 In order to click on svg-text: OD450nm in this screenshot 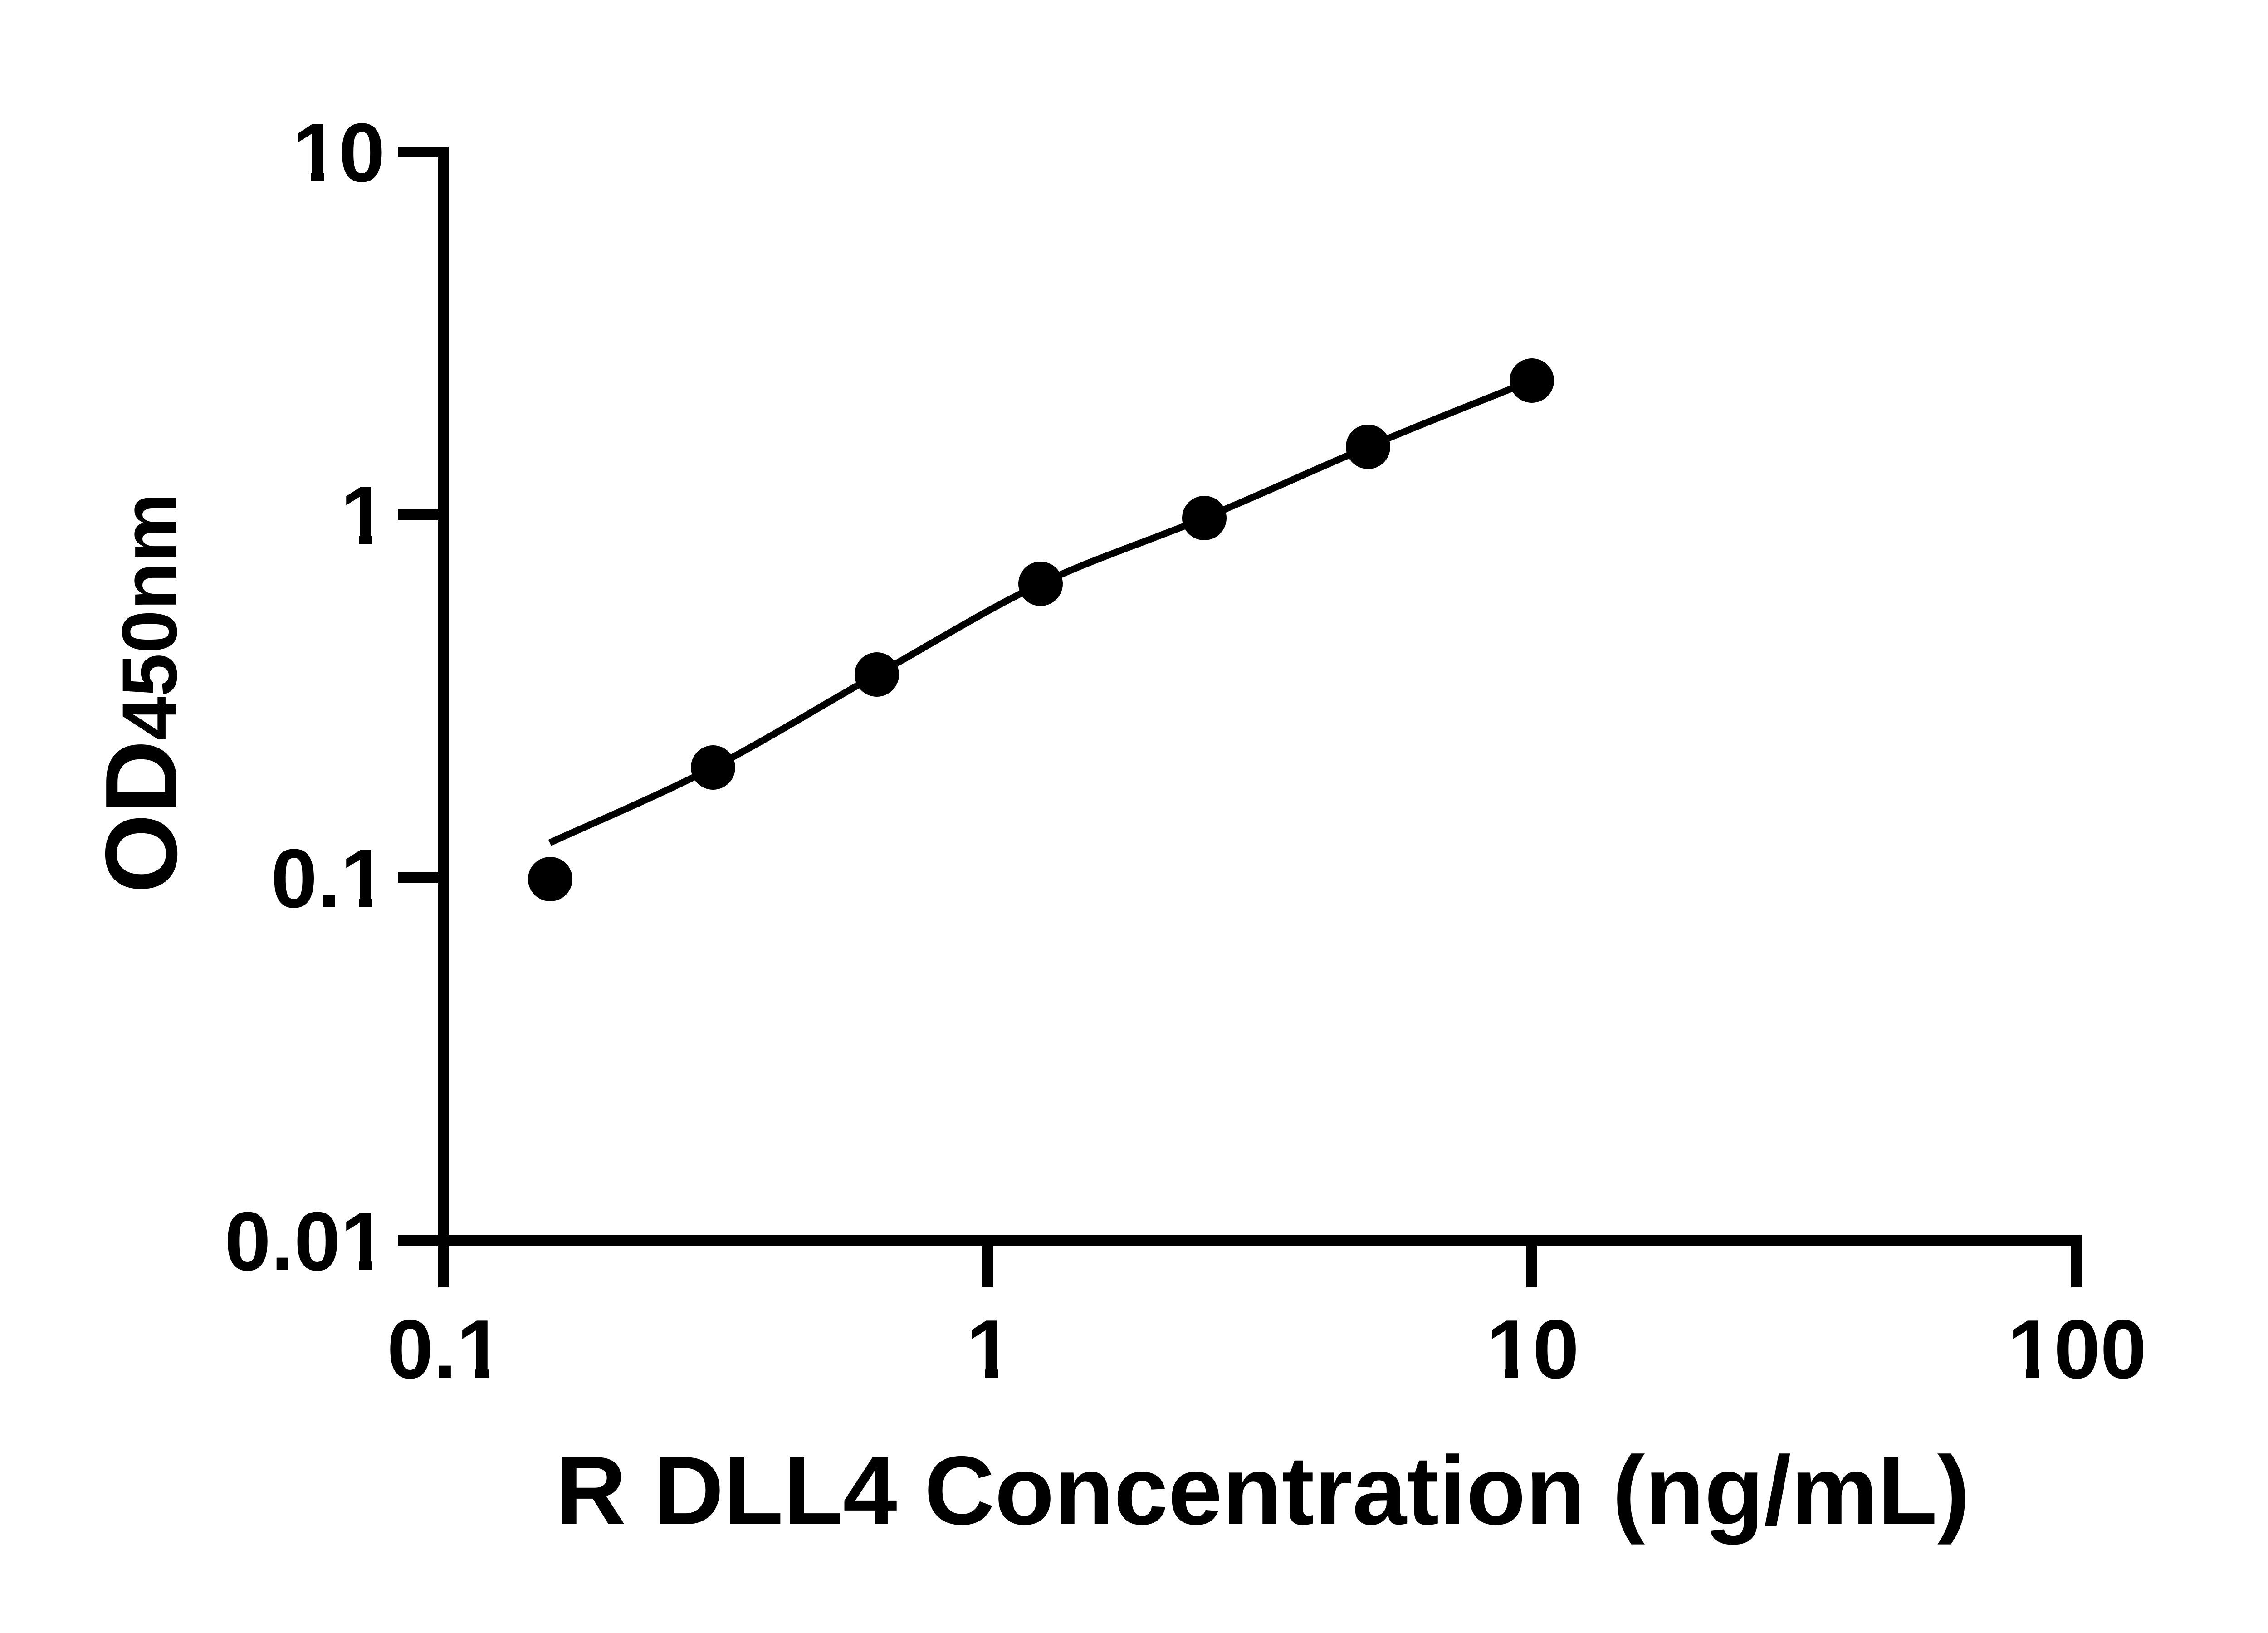, I will do `click(141, 693)`.